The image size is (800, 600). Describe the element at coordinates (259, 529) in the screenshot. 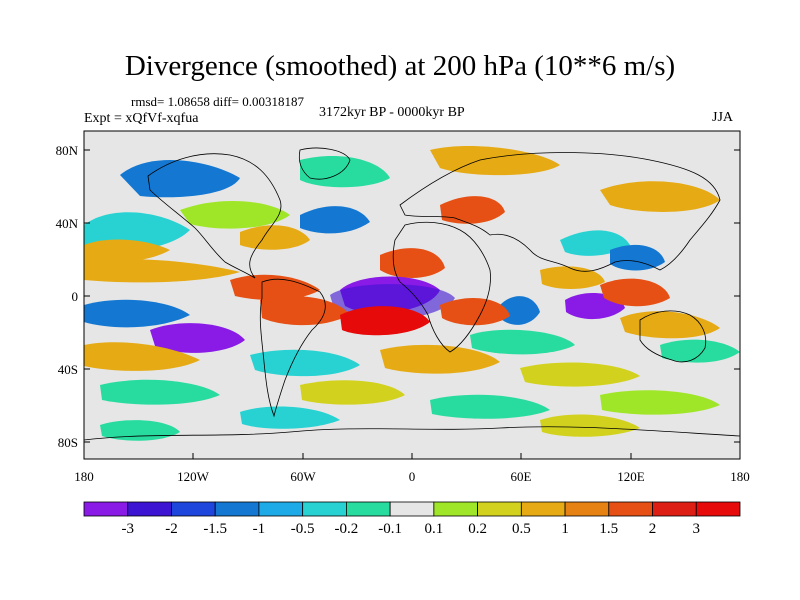

I see `colorbar-label: -1` at that location.